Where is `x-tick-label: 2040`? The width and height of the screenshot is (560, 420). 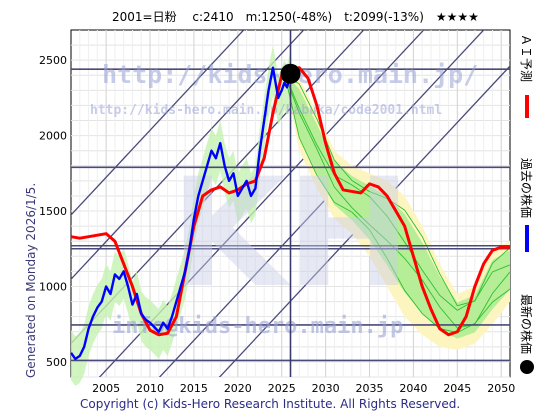
x-tick-label: 2040 is located at coordinates (413, 388).